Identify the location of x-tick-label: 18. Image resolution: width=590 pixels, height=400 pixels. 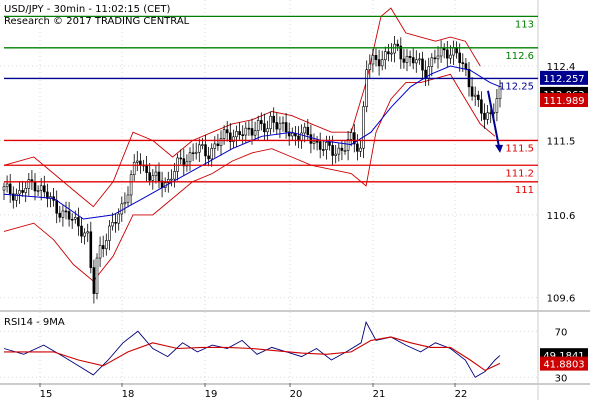
(128, 394).